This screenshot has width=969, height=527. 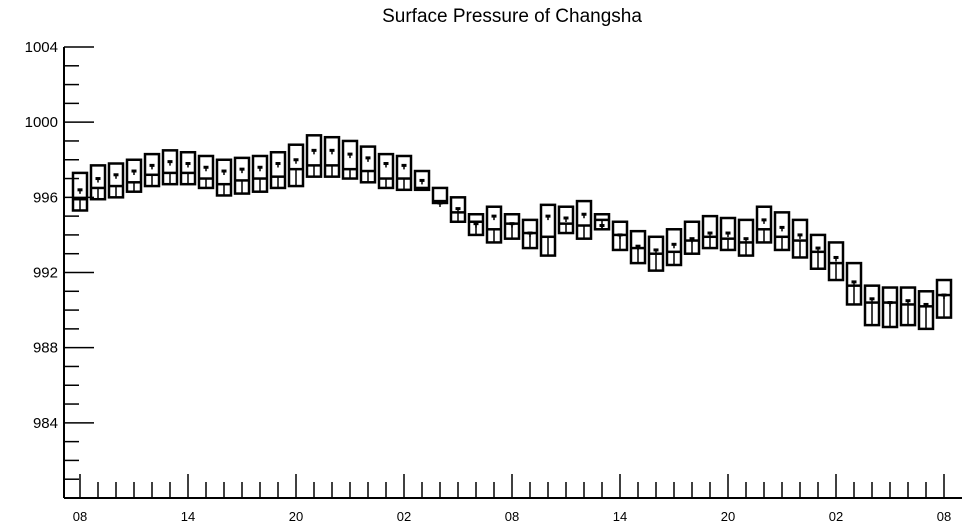 I want to click on chart-title: Surface Pressure of Changsha, so click(x=512, y=16).